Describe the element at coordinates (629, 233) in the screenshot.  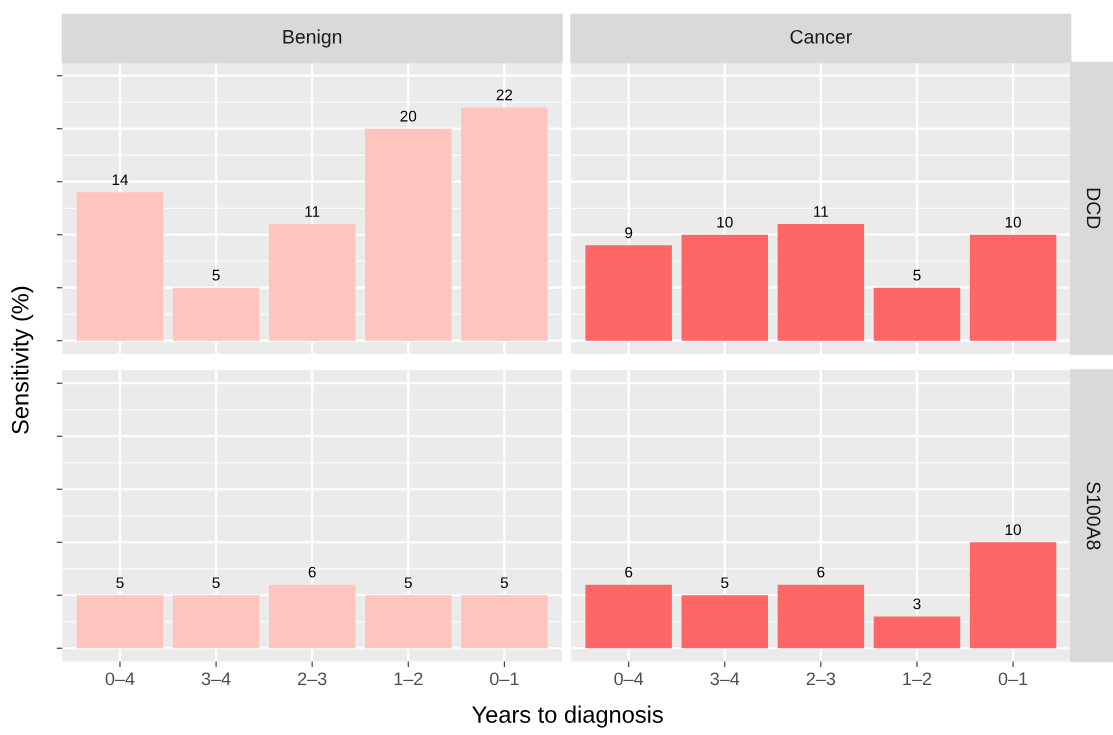
I see `data-label: 9` at that location.